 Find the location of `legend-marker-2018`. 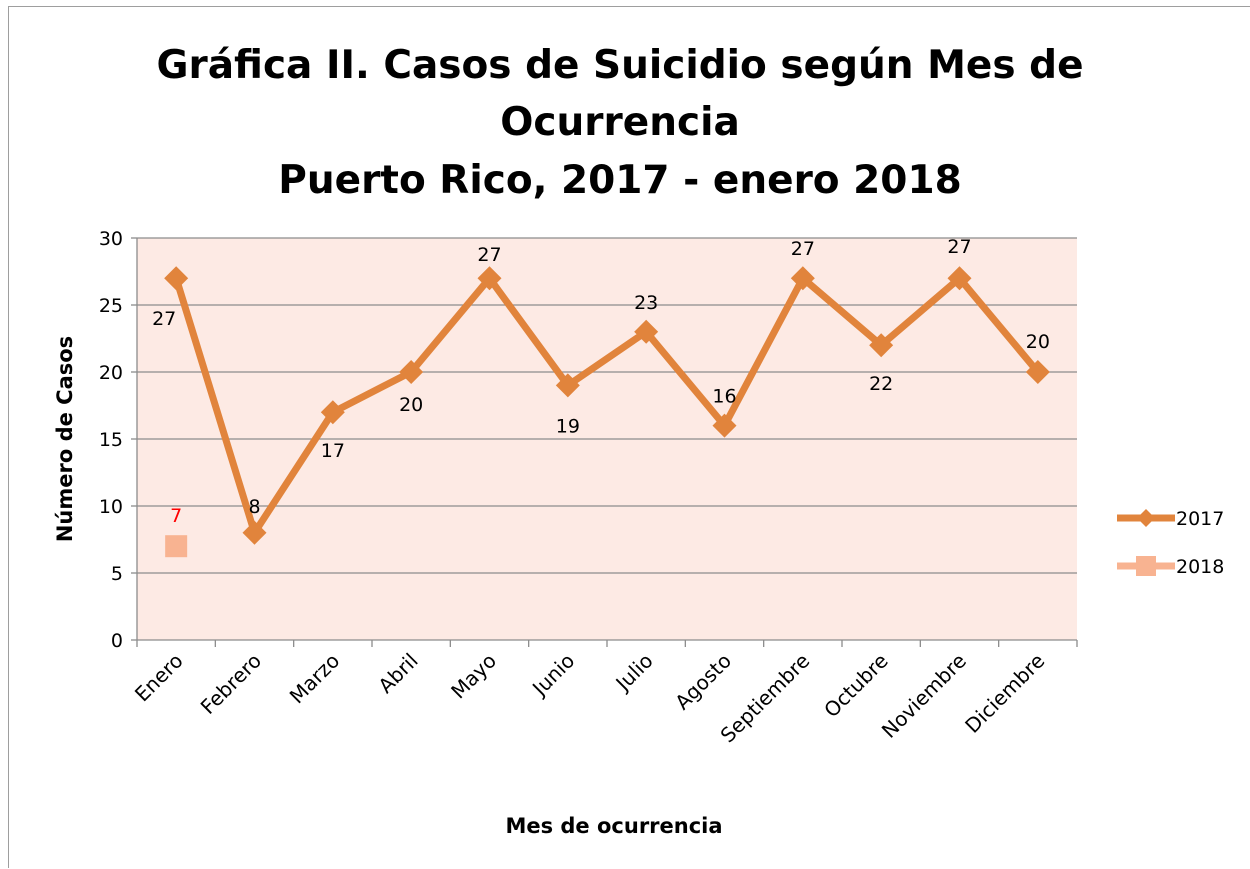

legend-marker-2018 is located at coordinates (1146, 566).